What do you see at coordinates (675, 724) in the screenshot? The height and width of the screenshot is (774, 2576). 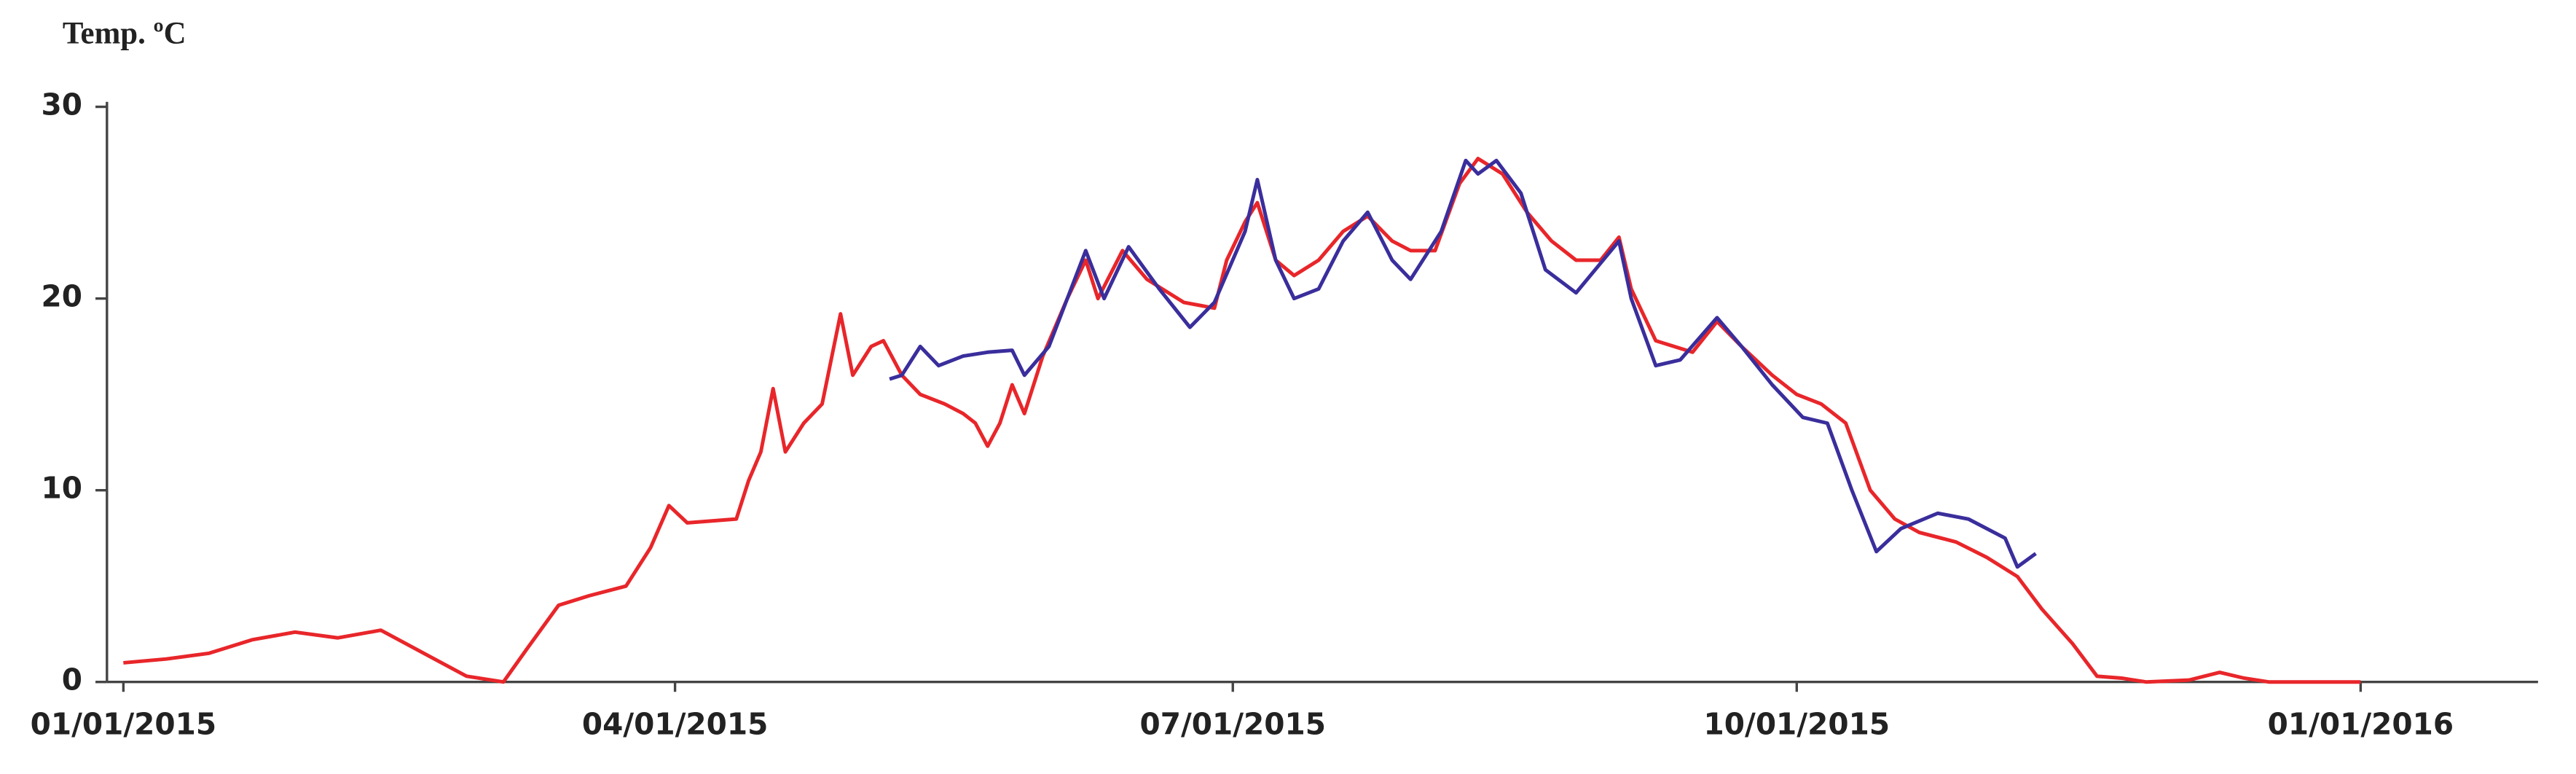 I see `x-tick-label: 04/01/2015` at bounding box center [675, 724].